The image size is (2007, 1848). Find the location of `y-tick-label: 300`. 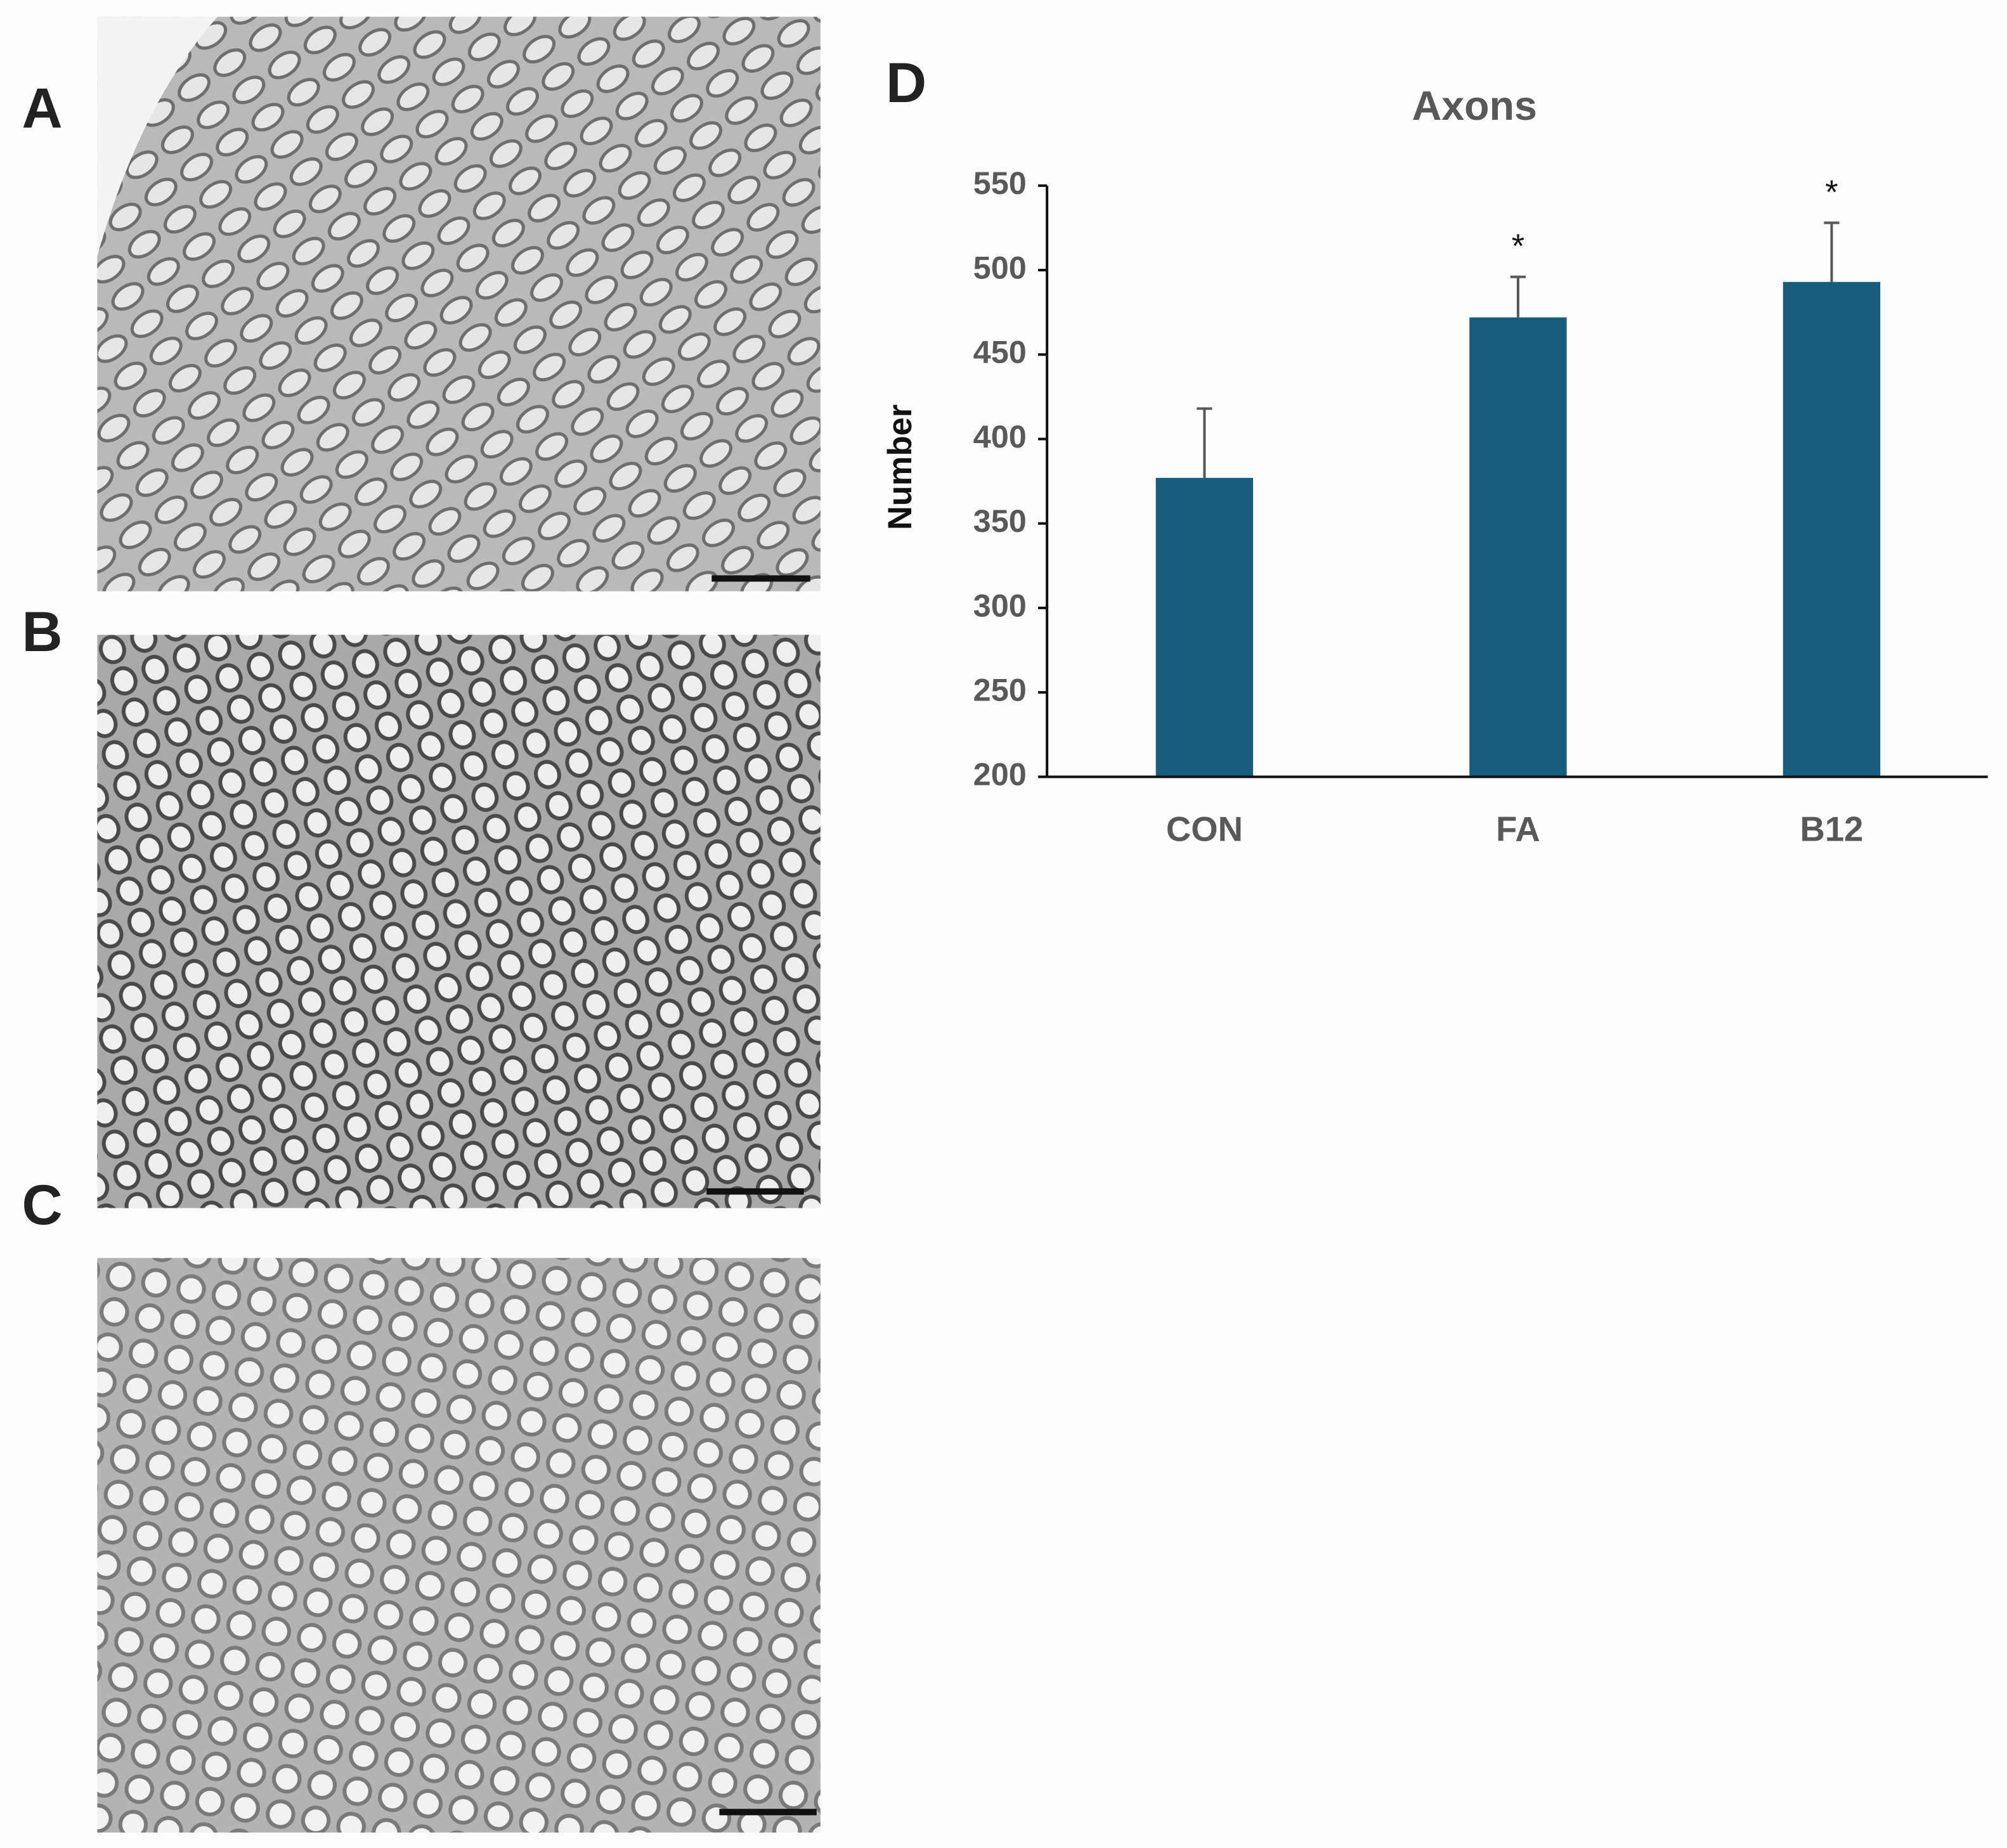

y-tick-label: 300 is located at coordinates (1000, 605).